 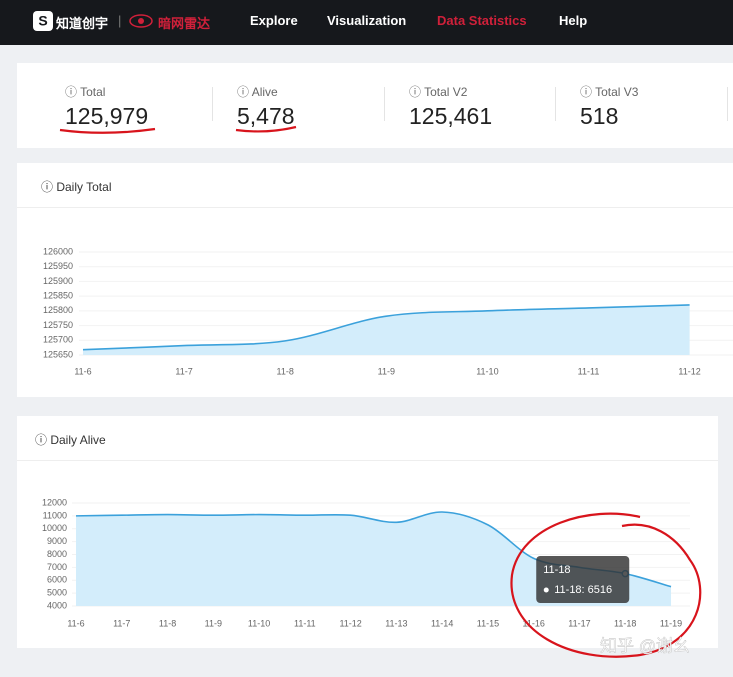 I want to click on tooltip, so click(x=583, y=579).